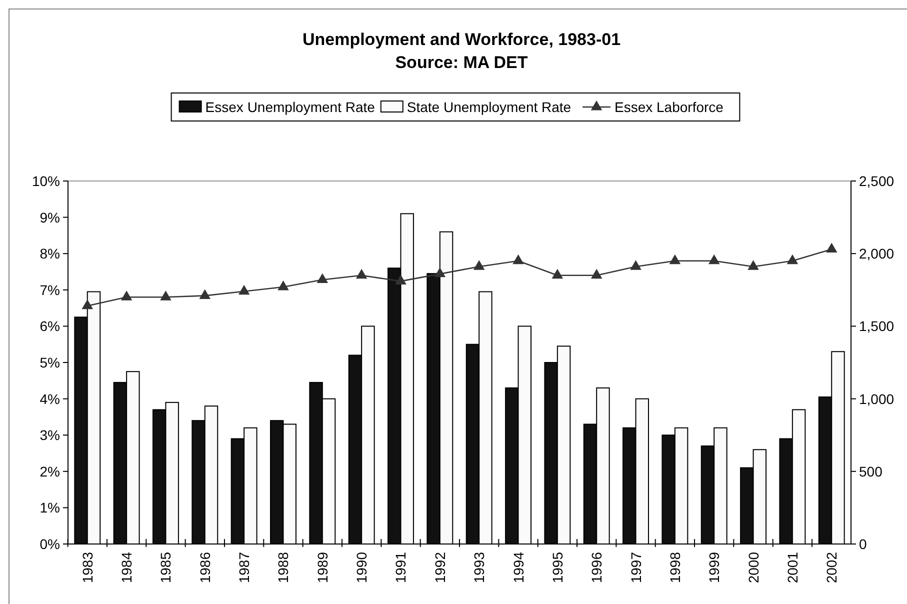 The height and width of the screenshot is (604, 907). What do you see at coordinates (50, 326) in the screenshot?
I see `y-tick-label: 6%` at bounding box center [50, 326].